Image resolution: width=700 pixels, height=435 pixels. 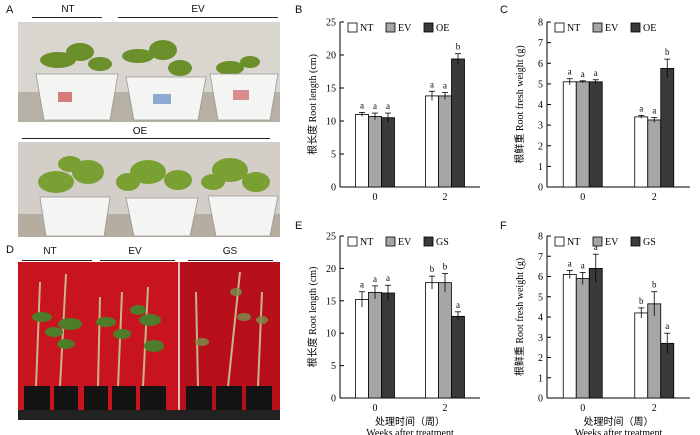 What do you see at coordinates (559, 241) in the screenshot?
I see `panel-f-legend-swatch-nt` at bounding box center [559, 241].